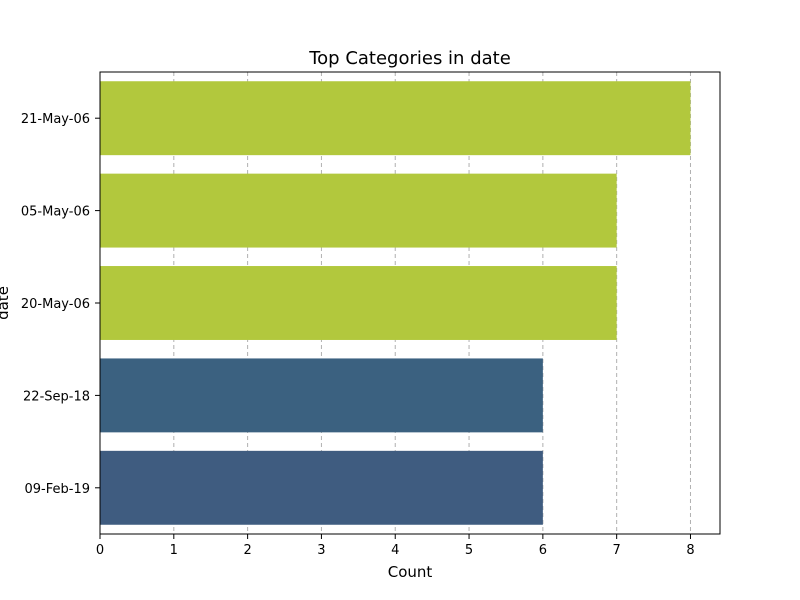  Describe the element at coordinates (395, 550) in the screenshot. I see `x-tick-label: 4` at that location.